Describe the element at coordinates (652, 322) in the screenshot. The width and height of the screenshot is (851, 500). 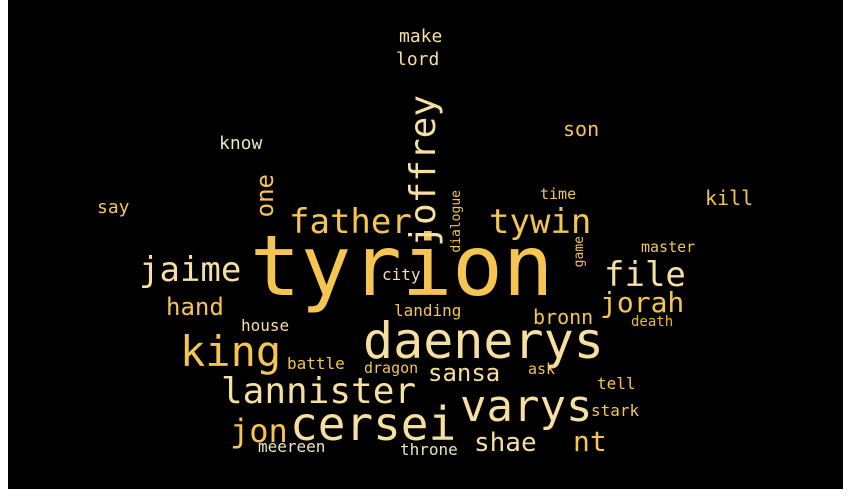
I see `word-death: death` at that location.